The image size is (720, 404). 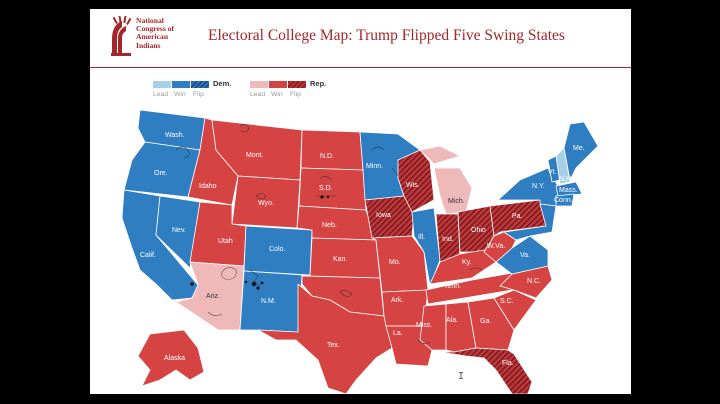 I want to click on label-calif: Calif., so click(x=148, y=255).